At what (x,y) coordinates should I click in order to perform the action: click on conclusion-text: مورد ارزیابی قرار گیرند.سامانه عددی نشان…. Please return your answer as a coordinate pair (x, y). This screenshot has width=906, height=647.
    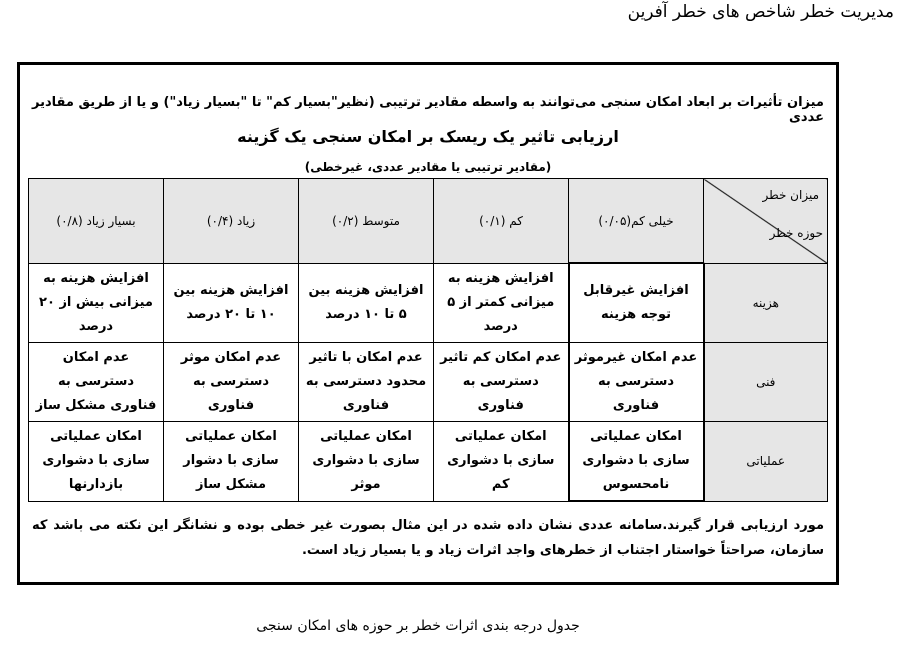
    Looking at the image, I should click on (428, 538).